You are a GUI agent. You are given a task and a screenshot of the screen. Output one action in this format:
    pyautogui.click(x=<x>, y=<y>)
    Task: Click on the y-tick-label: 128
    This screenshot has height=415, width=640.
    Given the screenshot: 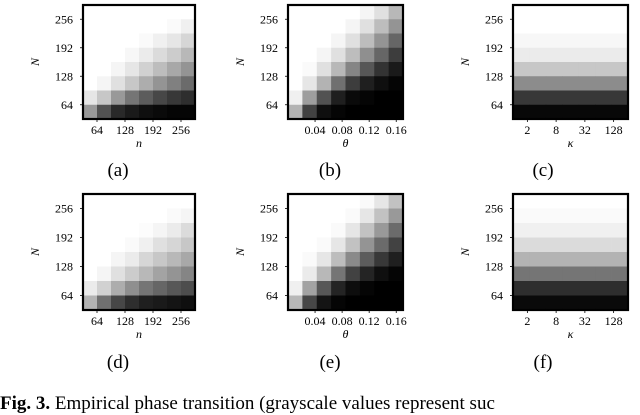 What is the action you would take?
    pyautogui.click(x=269, y=267)
    